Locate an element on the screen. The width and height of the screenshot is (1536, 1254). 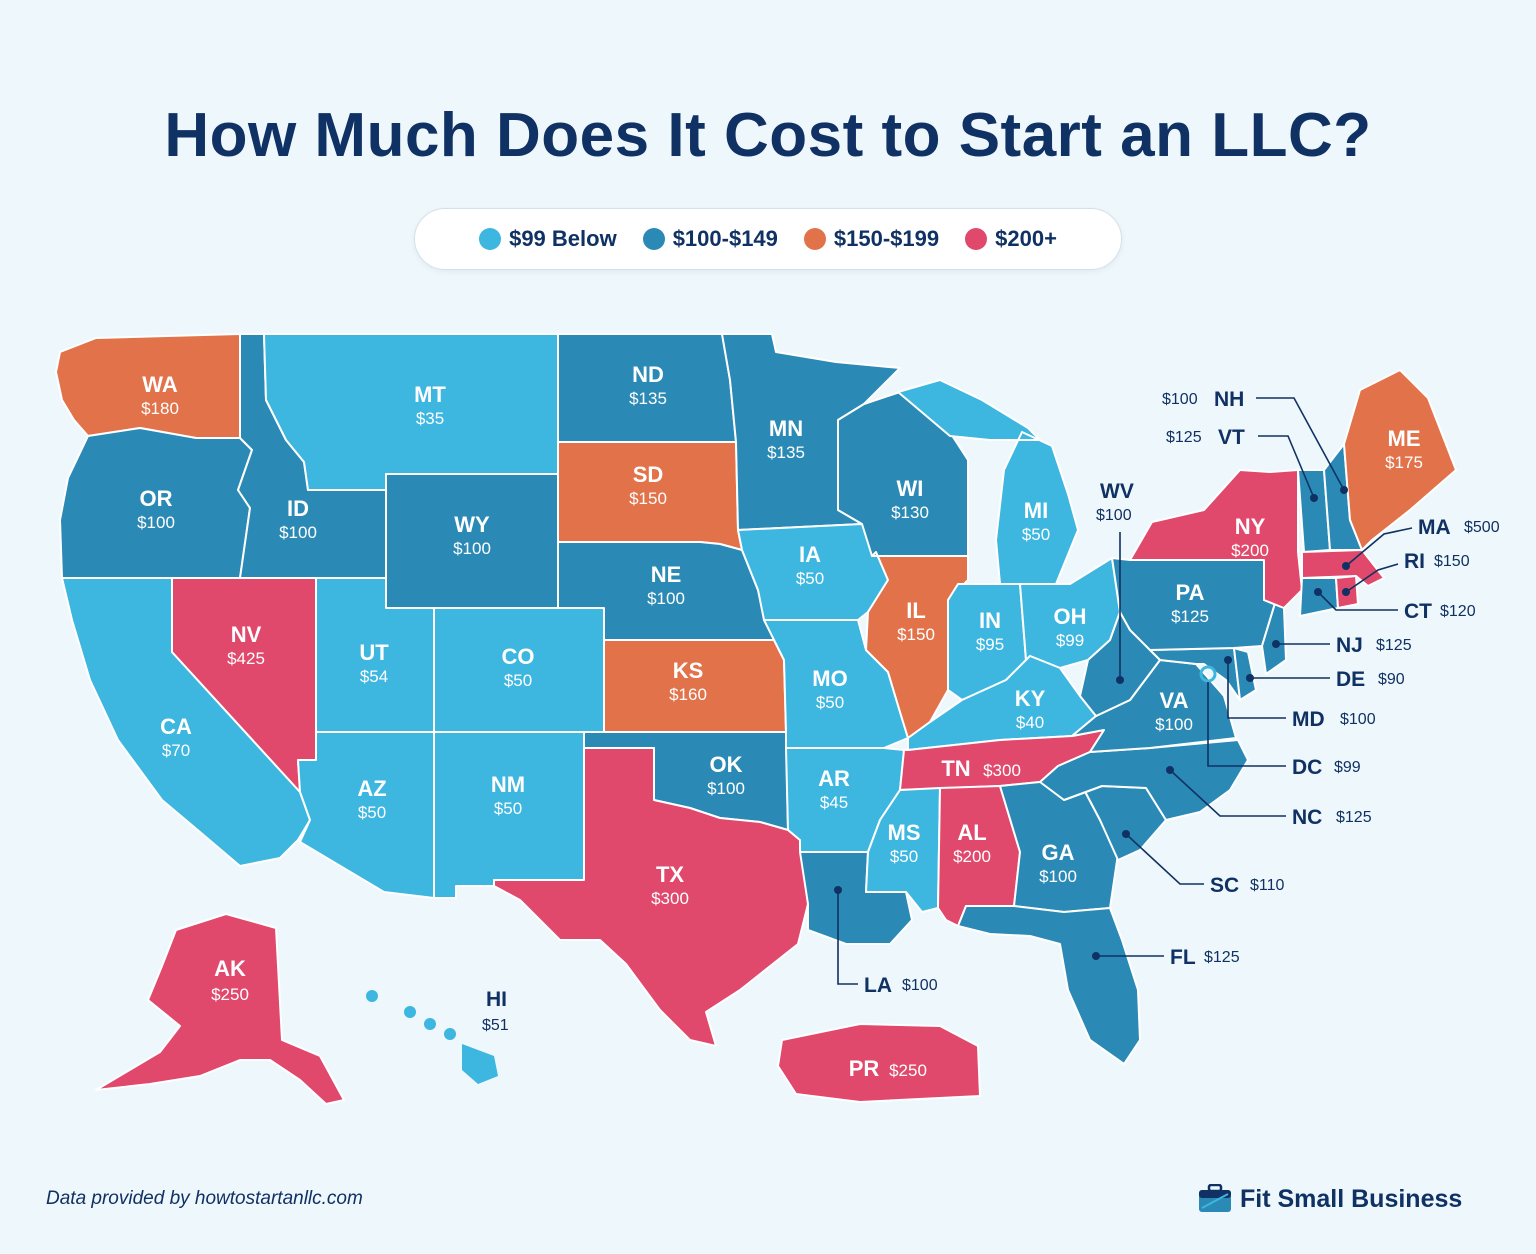
state-cost: $70 is located at coordinates (176, 750).